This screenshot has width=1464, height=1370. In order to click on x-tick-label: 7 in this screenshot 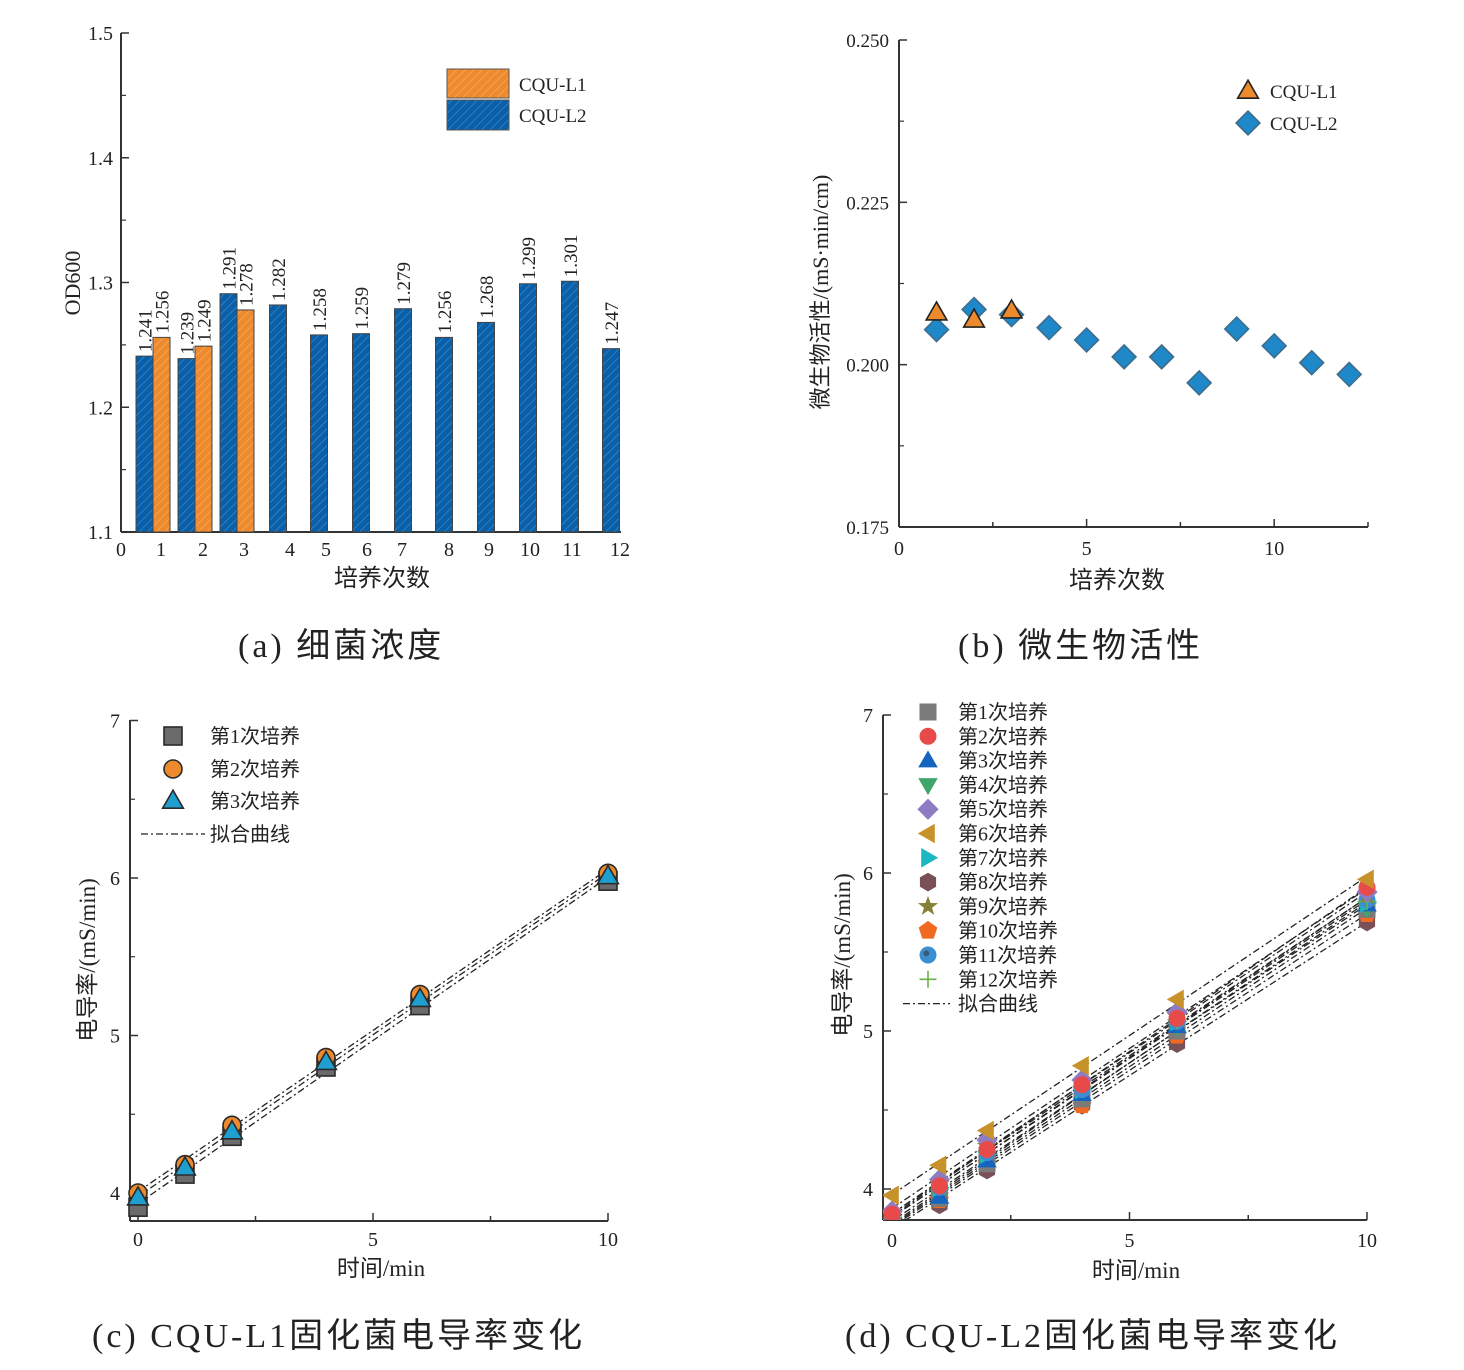, I will do `click(402, 550)`.